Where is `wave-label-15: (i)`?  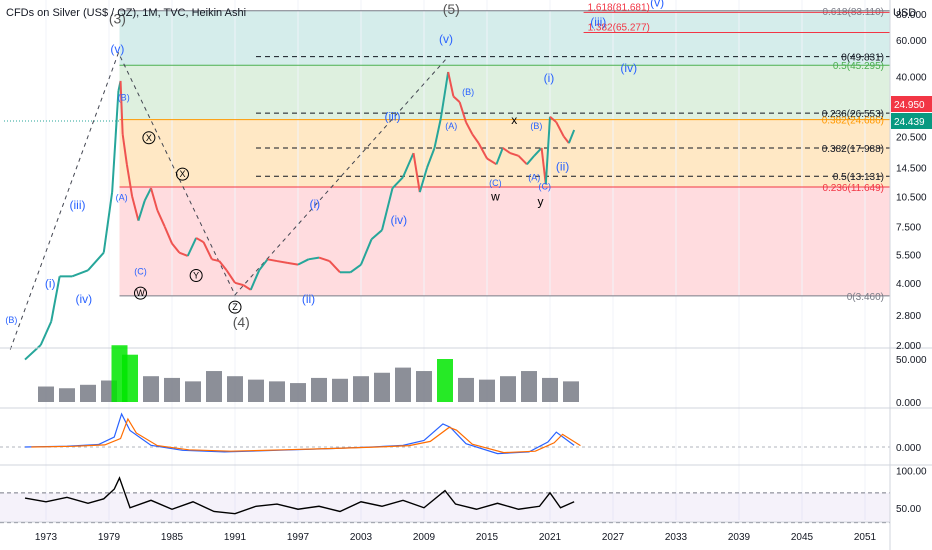
wave-label-15: (i) is located at coordinates (314, 204).